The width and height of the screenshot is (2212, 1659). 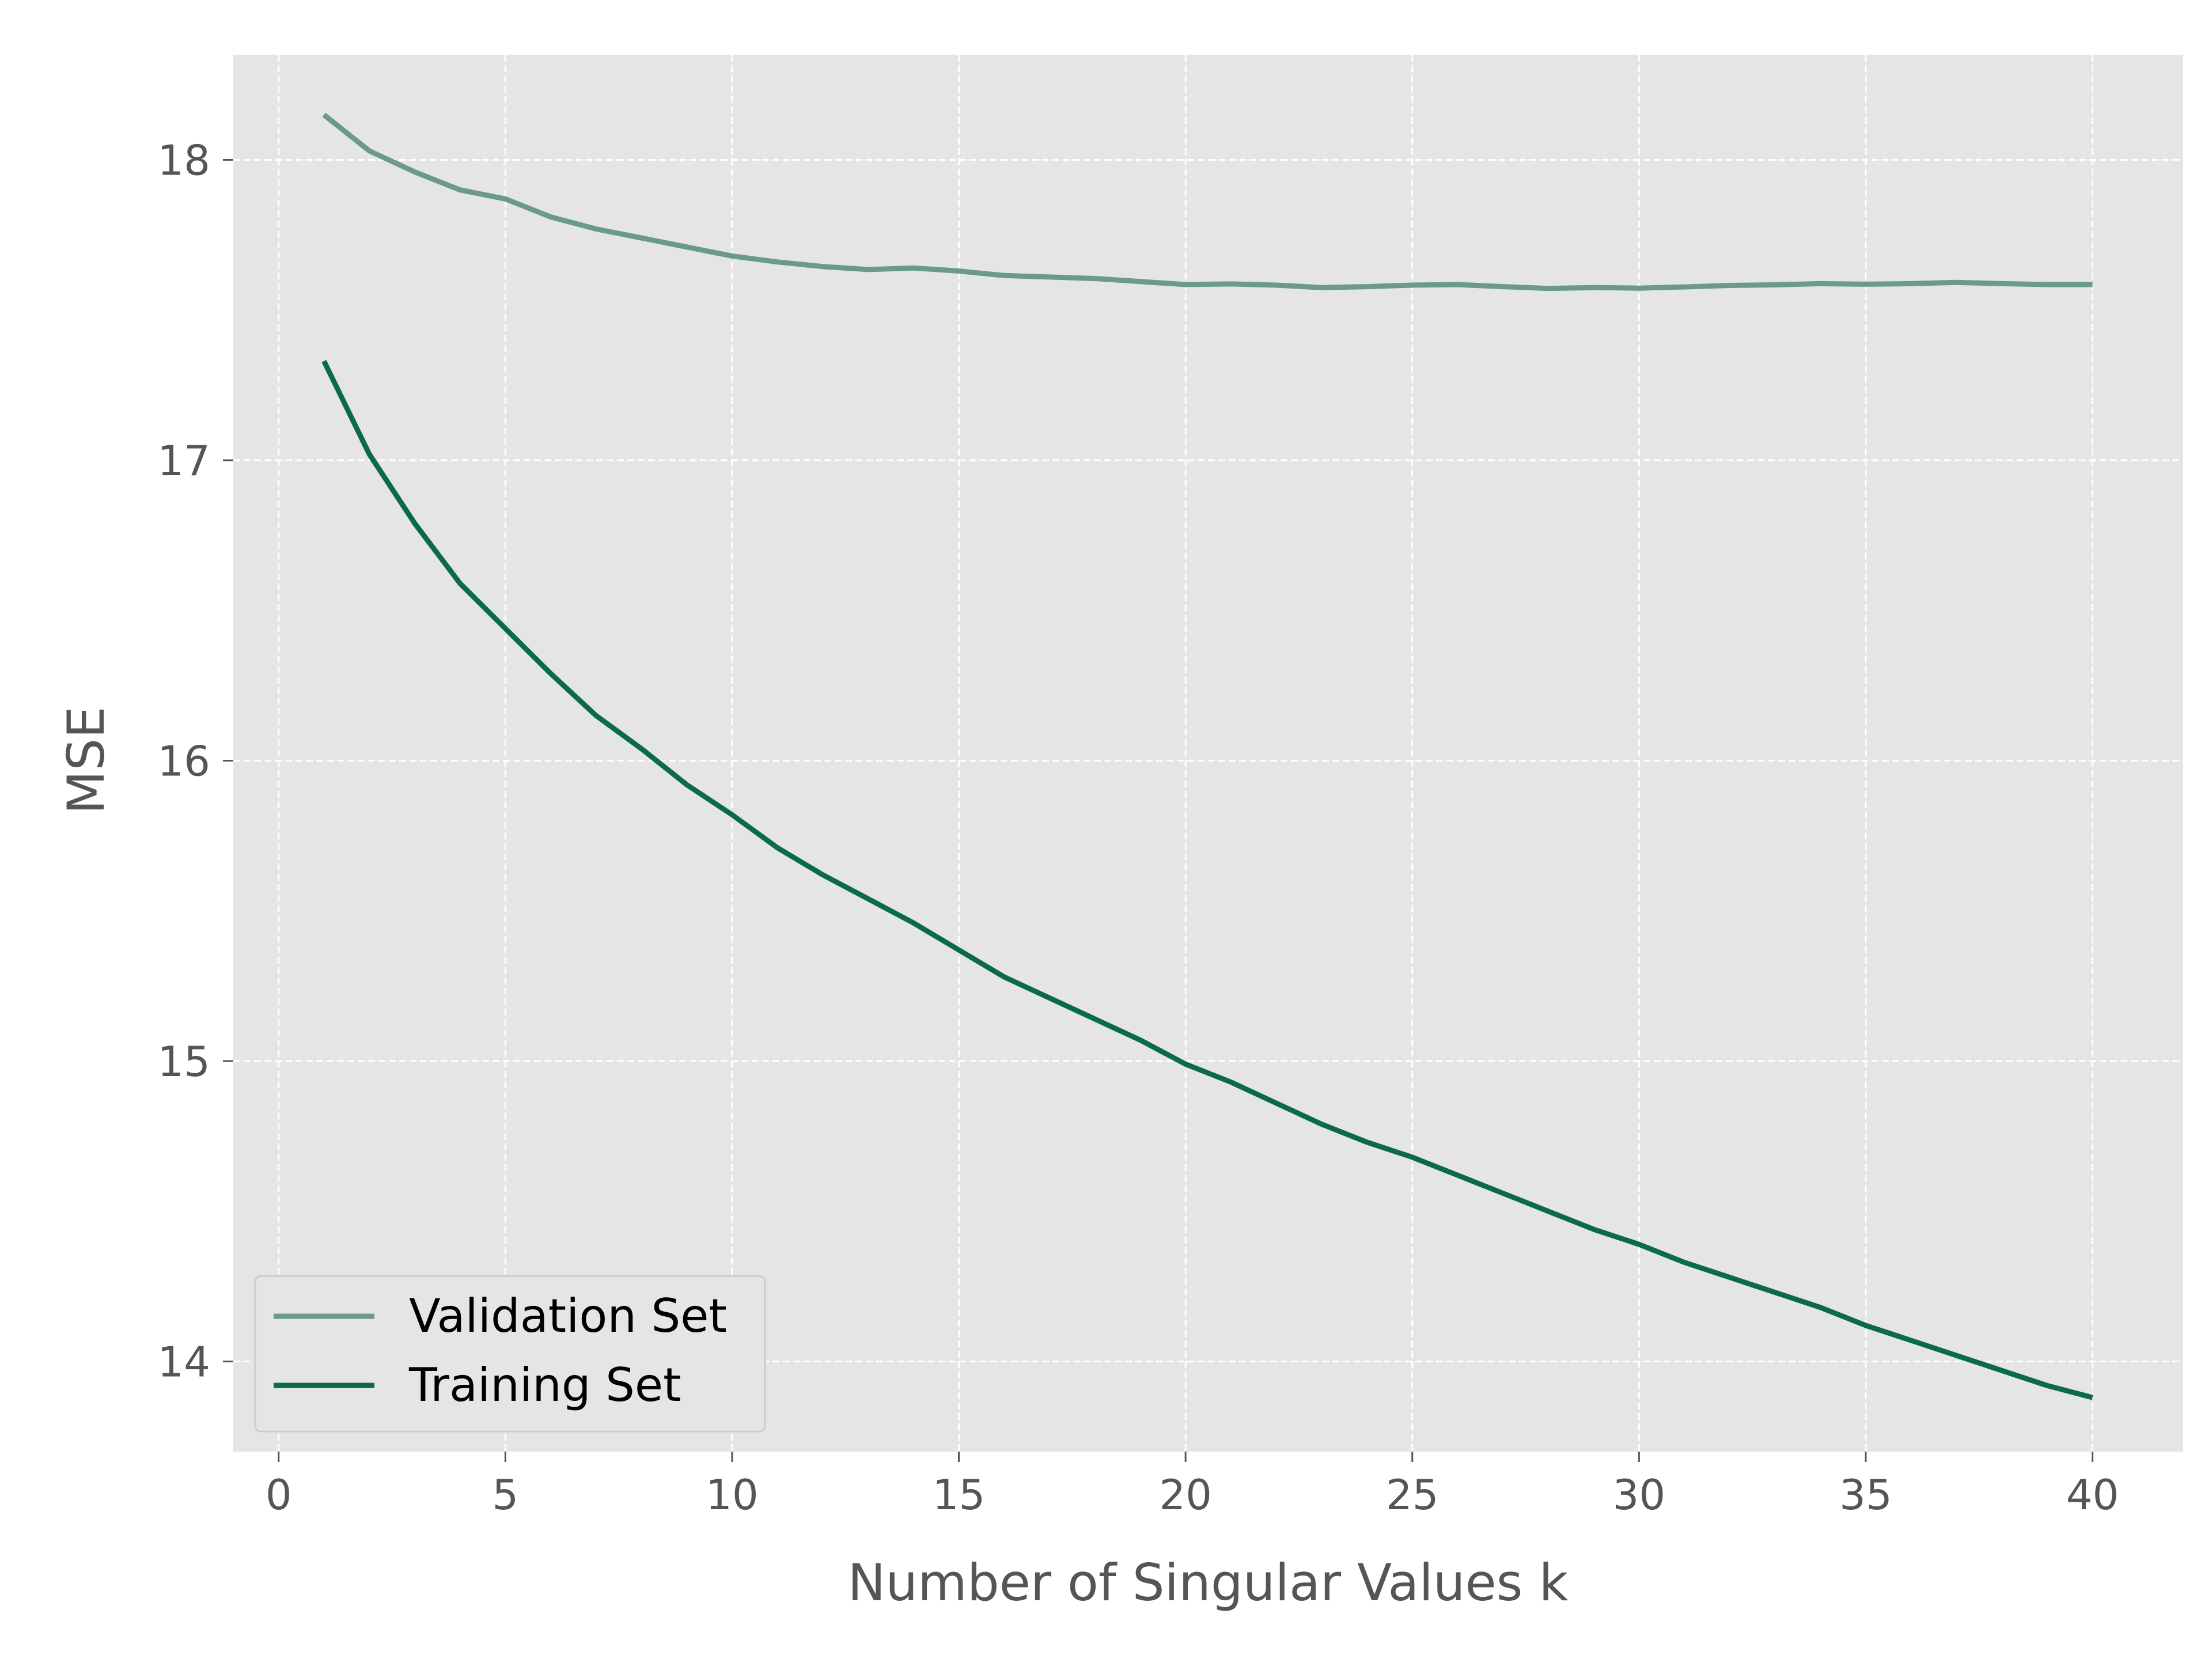 What do you see at coordinates (505, 1495) in the screenshot?
I see `x-tick-label: 5` at bounding box center [505, 1495].